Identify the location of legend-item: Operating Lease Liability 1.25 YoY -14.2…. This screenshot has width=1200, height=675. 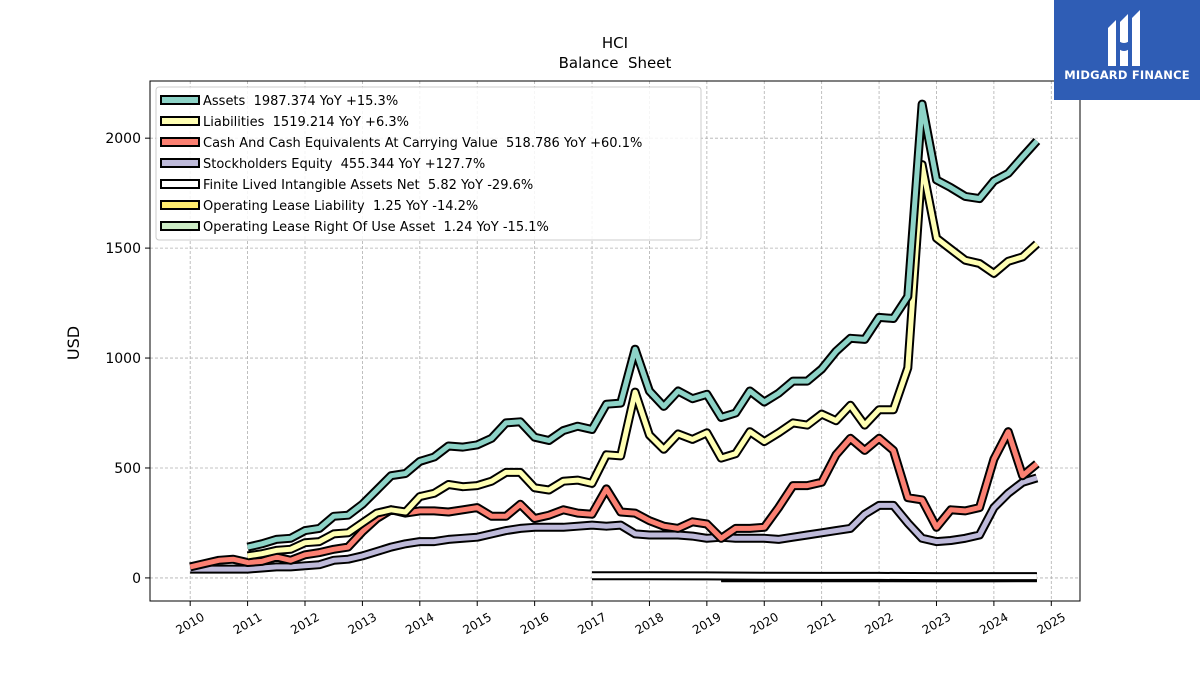
(319, 206).